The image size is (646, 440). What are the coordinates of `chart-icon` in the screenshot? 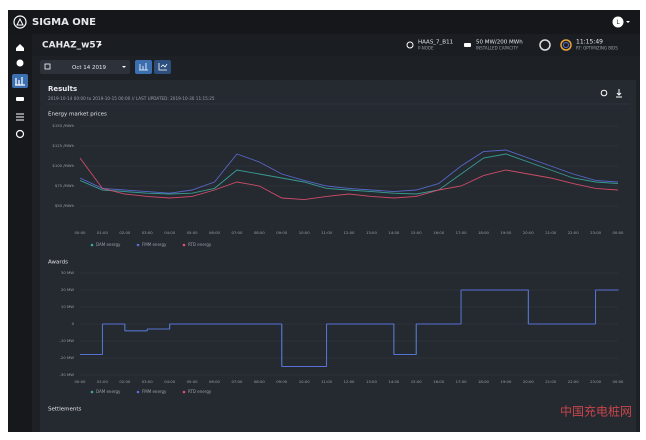 It's located at (20, 81).